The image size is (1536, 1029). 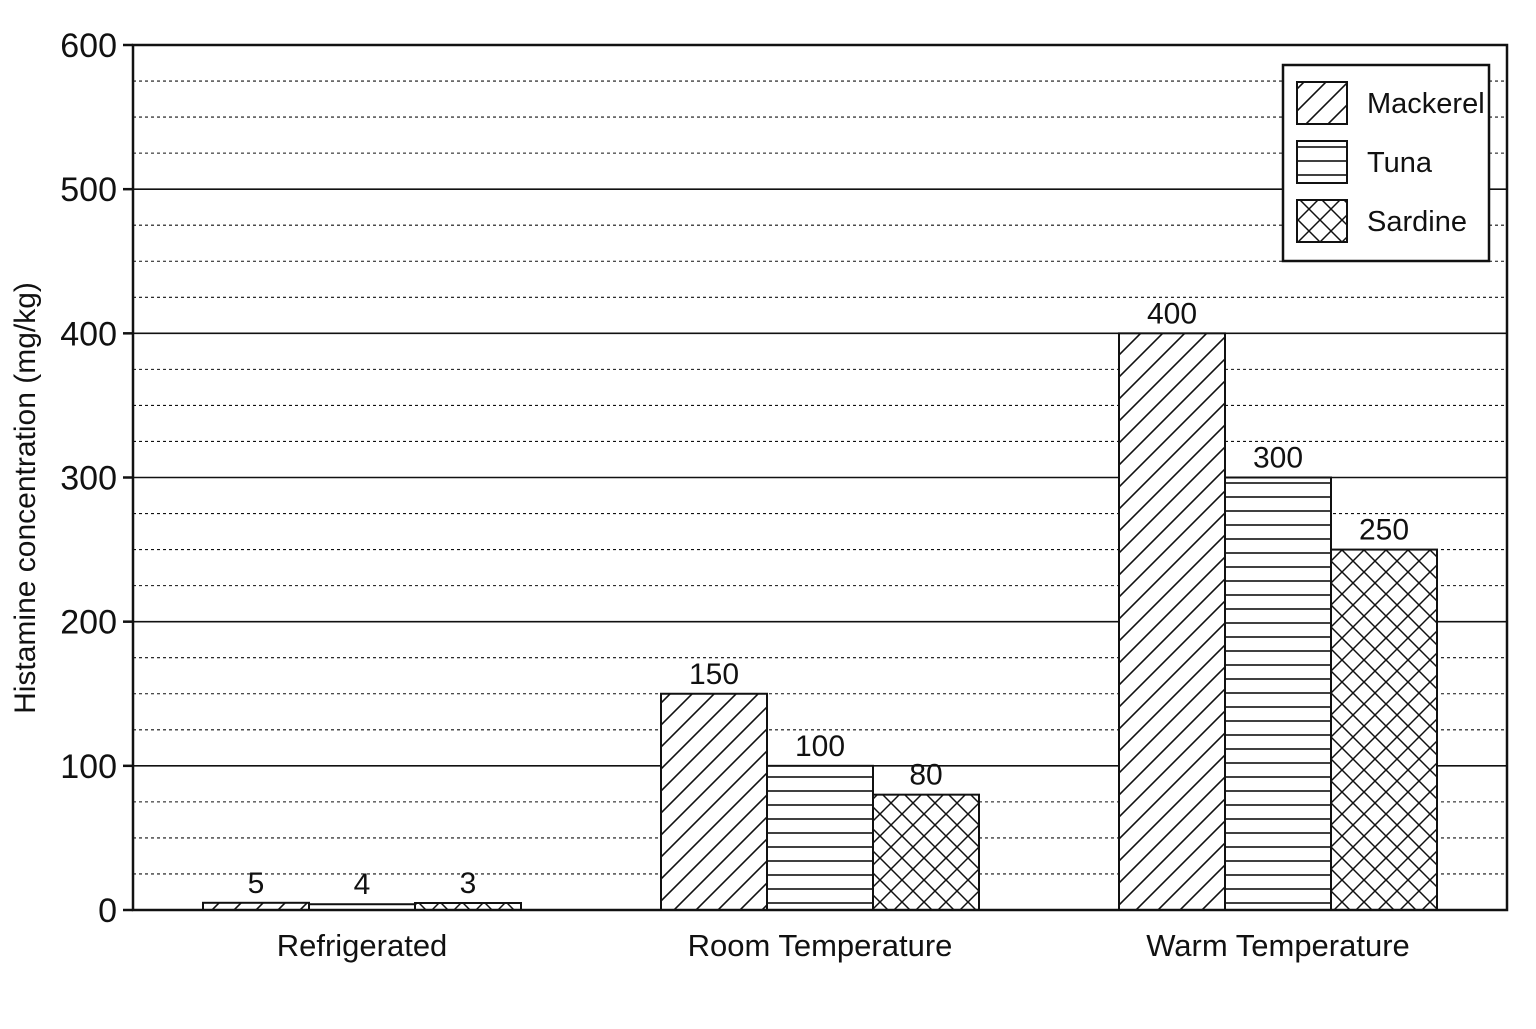 I want to click on y-tick-label: 600, so click(x=88, y=46).